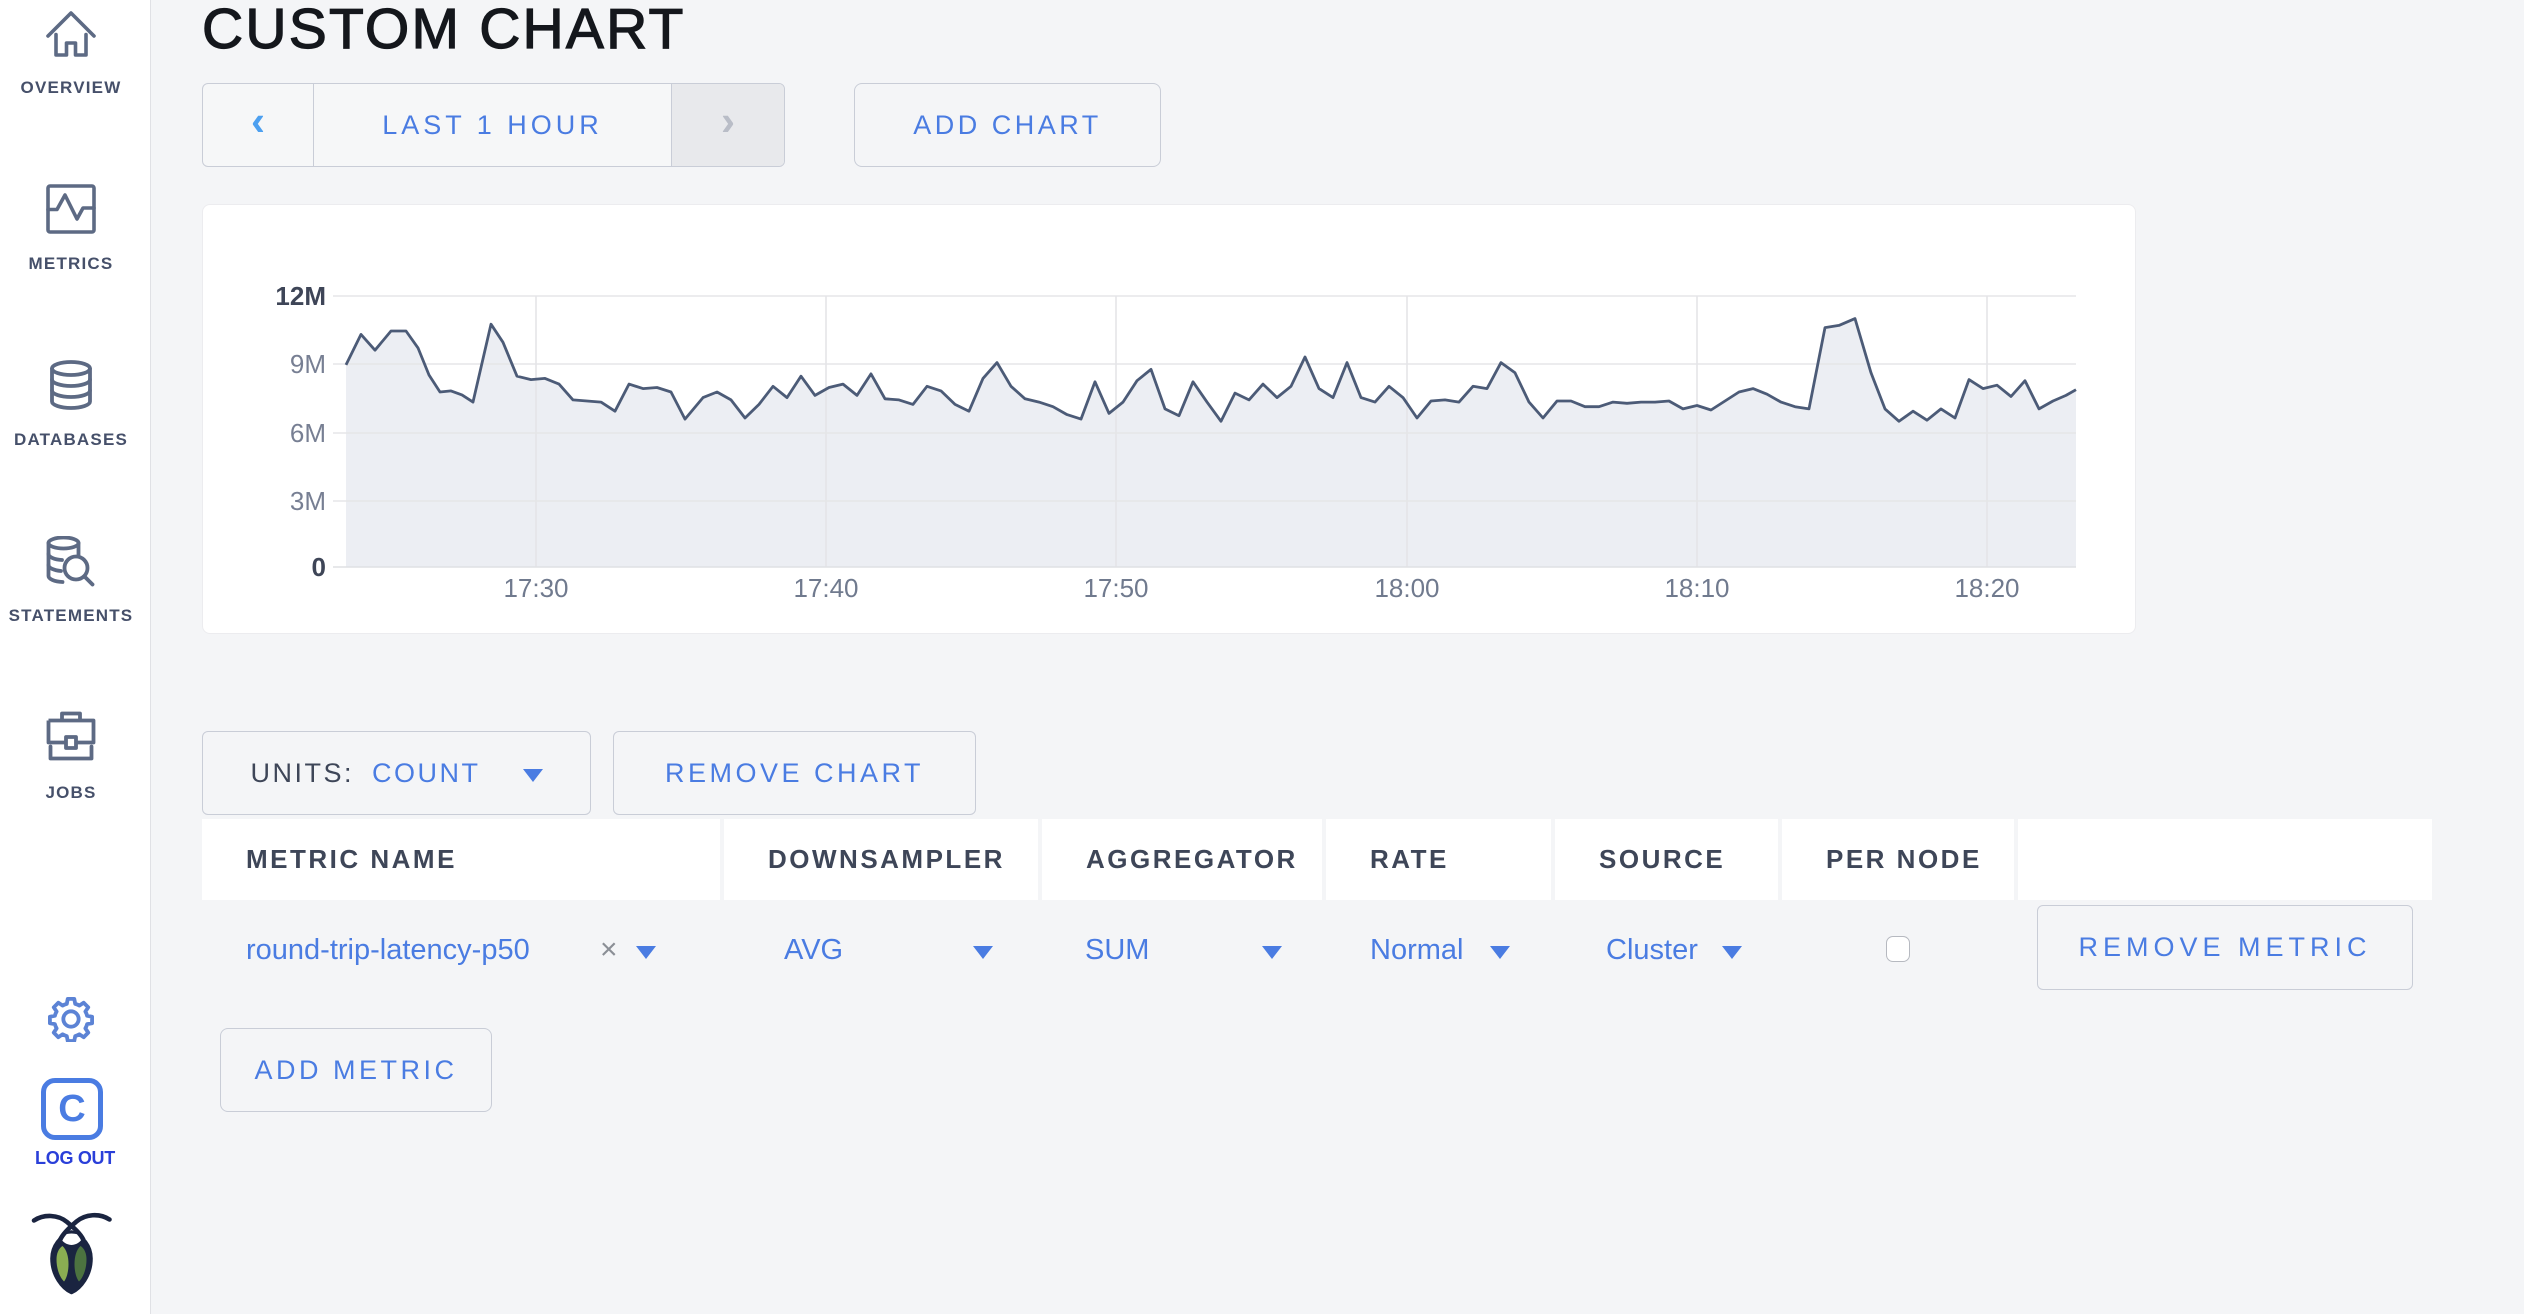 This screenshot has height=1314, width=2524. I want to click on svg-text: 17:40, so click(825, 588).